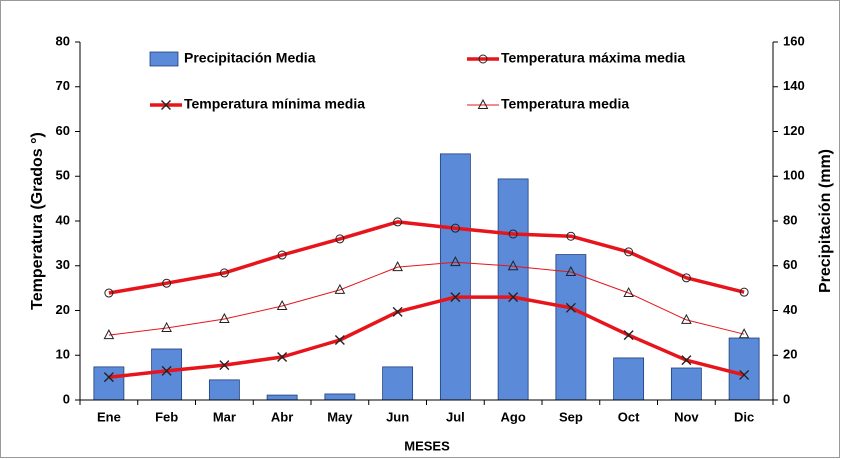  I want to click on x-tick-label: Ago, so click(512, 416).